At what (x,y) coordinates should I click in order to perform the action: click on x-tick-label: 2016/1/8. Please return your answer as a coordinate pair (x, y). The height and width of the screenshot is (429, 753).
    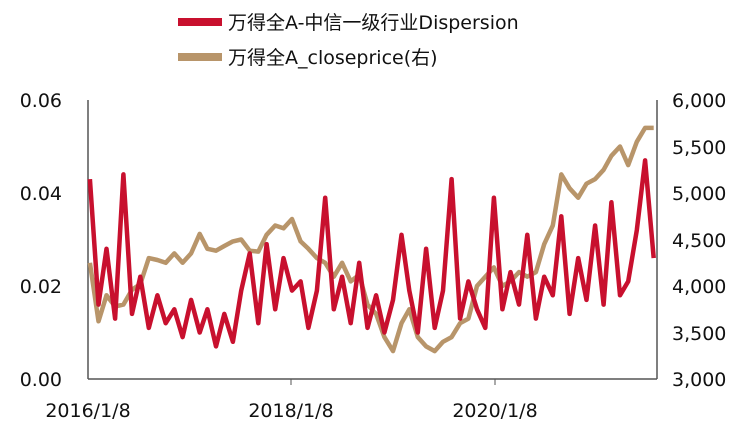
    Looking at the image, I should click on (87, 411).